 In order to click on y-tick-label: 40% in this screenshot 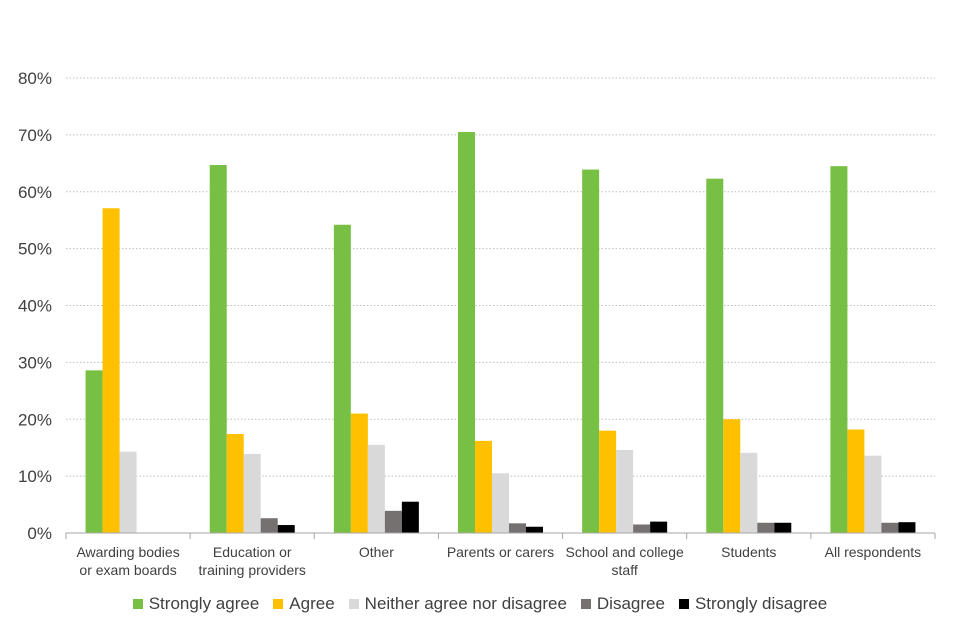, I will do `click(35, 306)`.